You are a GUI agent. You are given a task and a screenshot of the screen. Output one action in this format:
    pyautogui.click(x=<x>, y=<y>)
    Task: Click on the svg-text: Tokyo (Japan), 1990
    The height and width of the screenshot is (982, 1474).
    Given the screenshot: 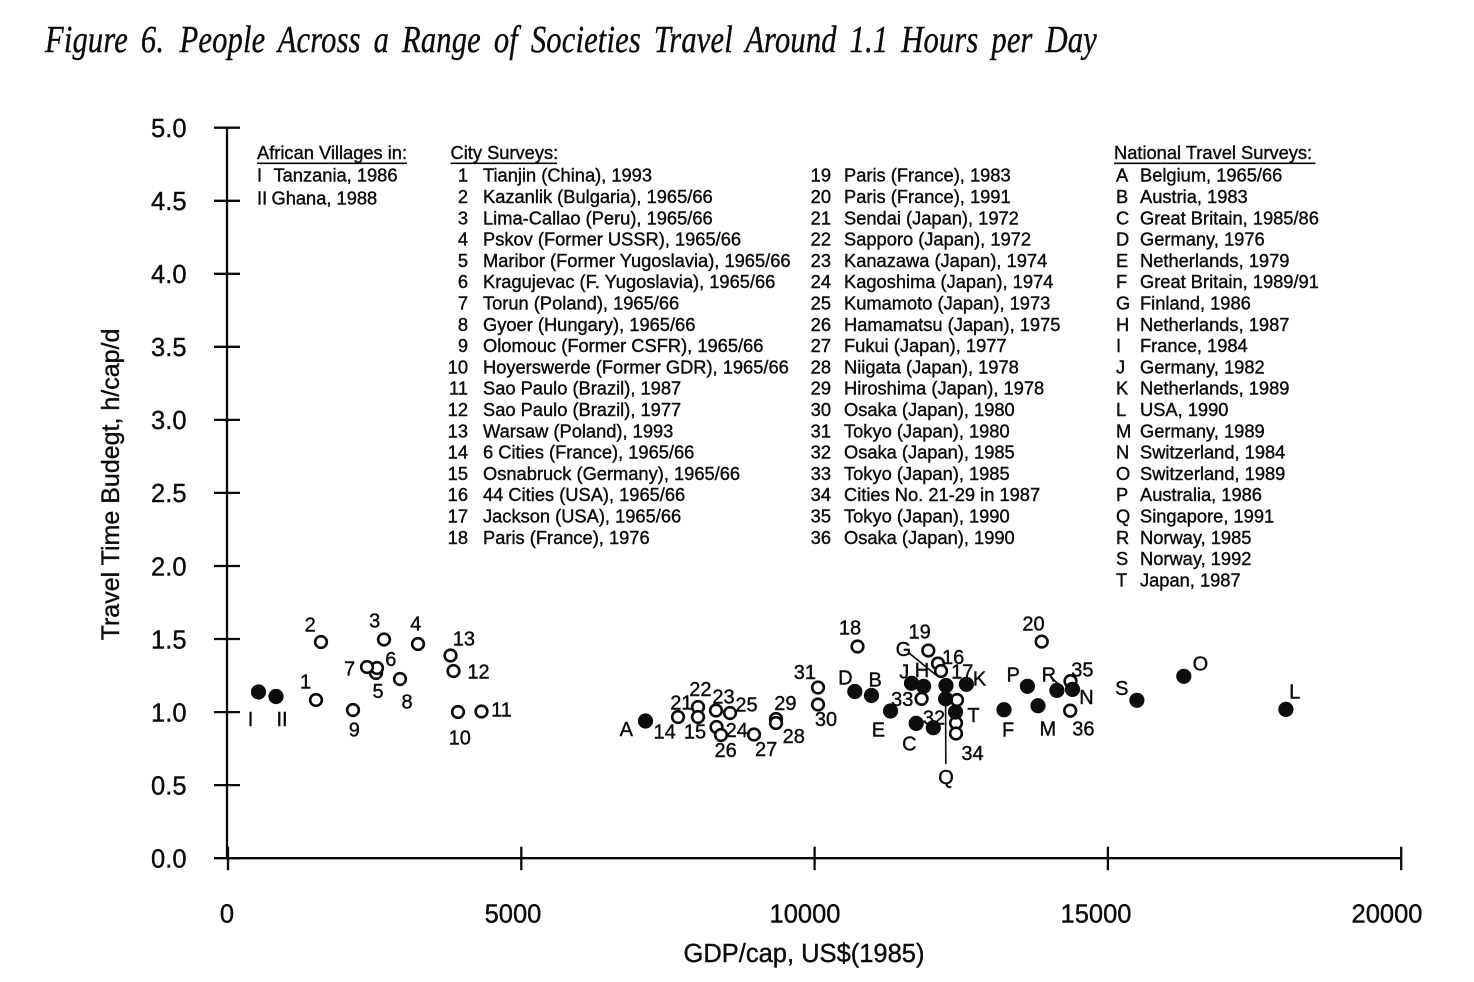 What is the action you would take?
    pyautogui.click(x=927, y=516)
    